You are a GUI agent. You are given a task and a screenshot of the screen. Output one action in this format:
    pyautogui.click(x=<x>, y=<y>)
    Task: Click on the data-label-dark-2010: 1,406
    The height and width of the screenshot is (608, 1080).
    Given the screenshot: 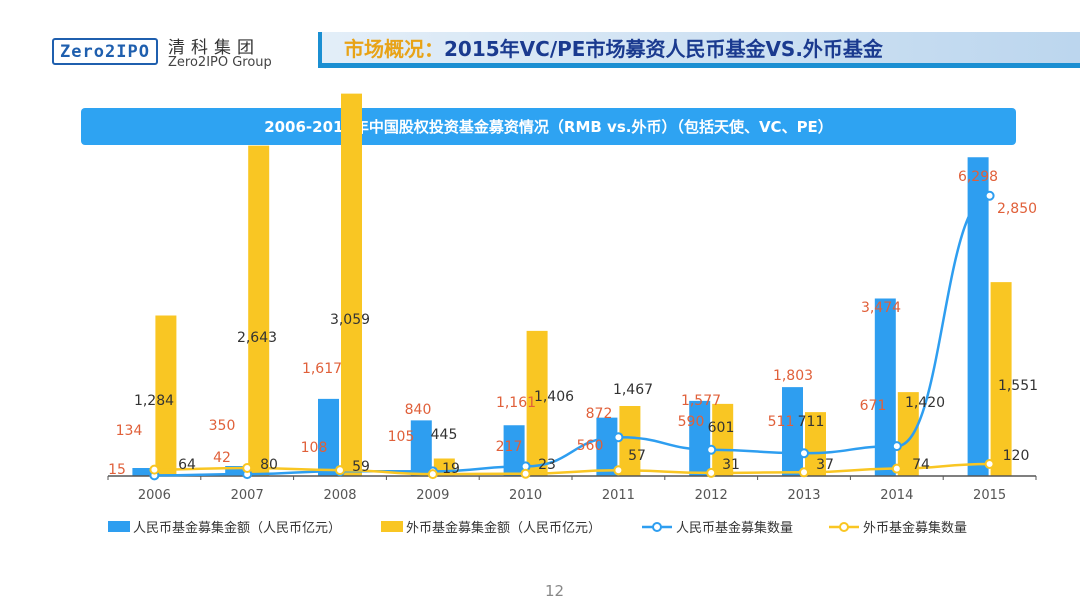 What is the action you would take?
    pyautogui.click(x=554, y=397)
    